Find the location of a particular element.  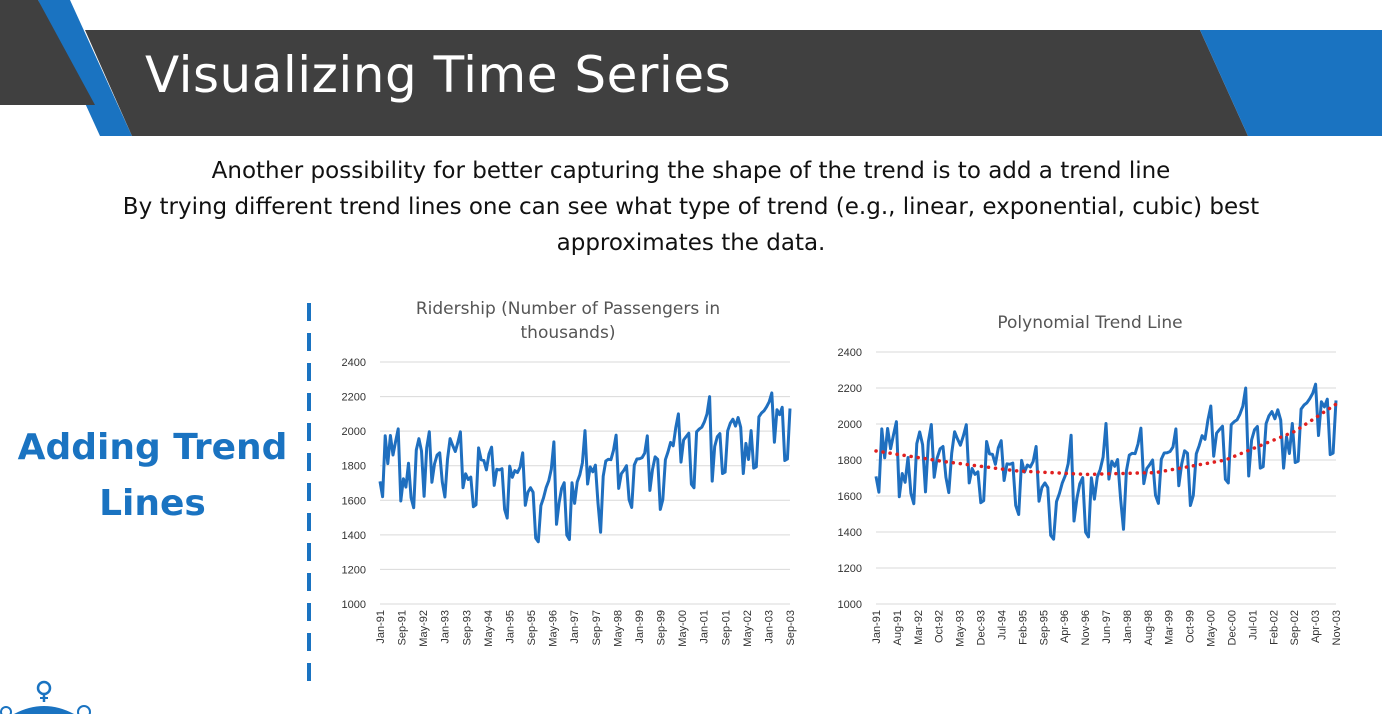

chart-title-line-2: thousands) is located at coordinates (568, 333).